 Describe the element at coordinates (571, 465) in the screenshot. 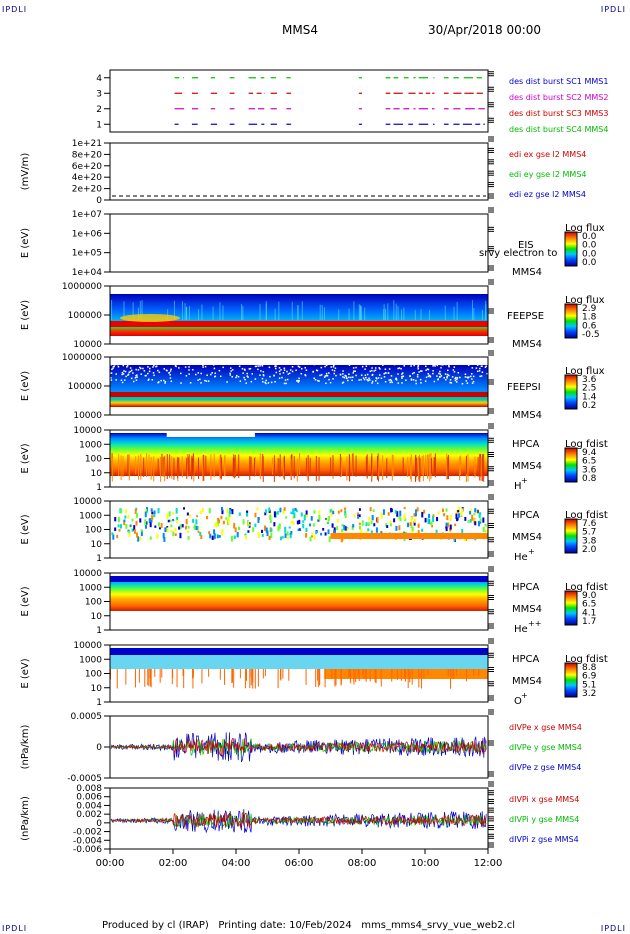

I see `hpca-h-panel-colorbar` at that location.